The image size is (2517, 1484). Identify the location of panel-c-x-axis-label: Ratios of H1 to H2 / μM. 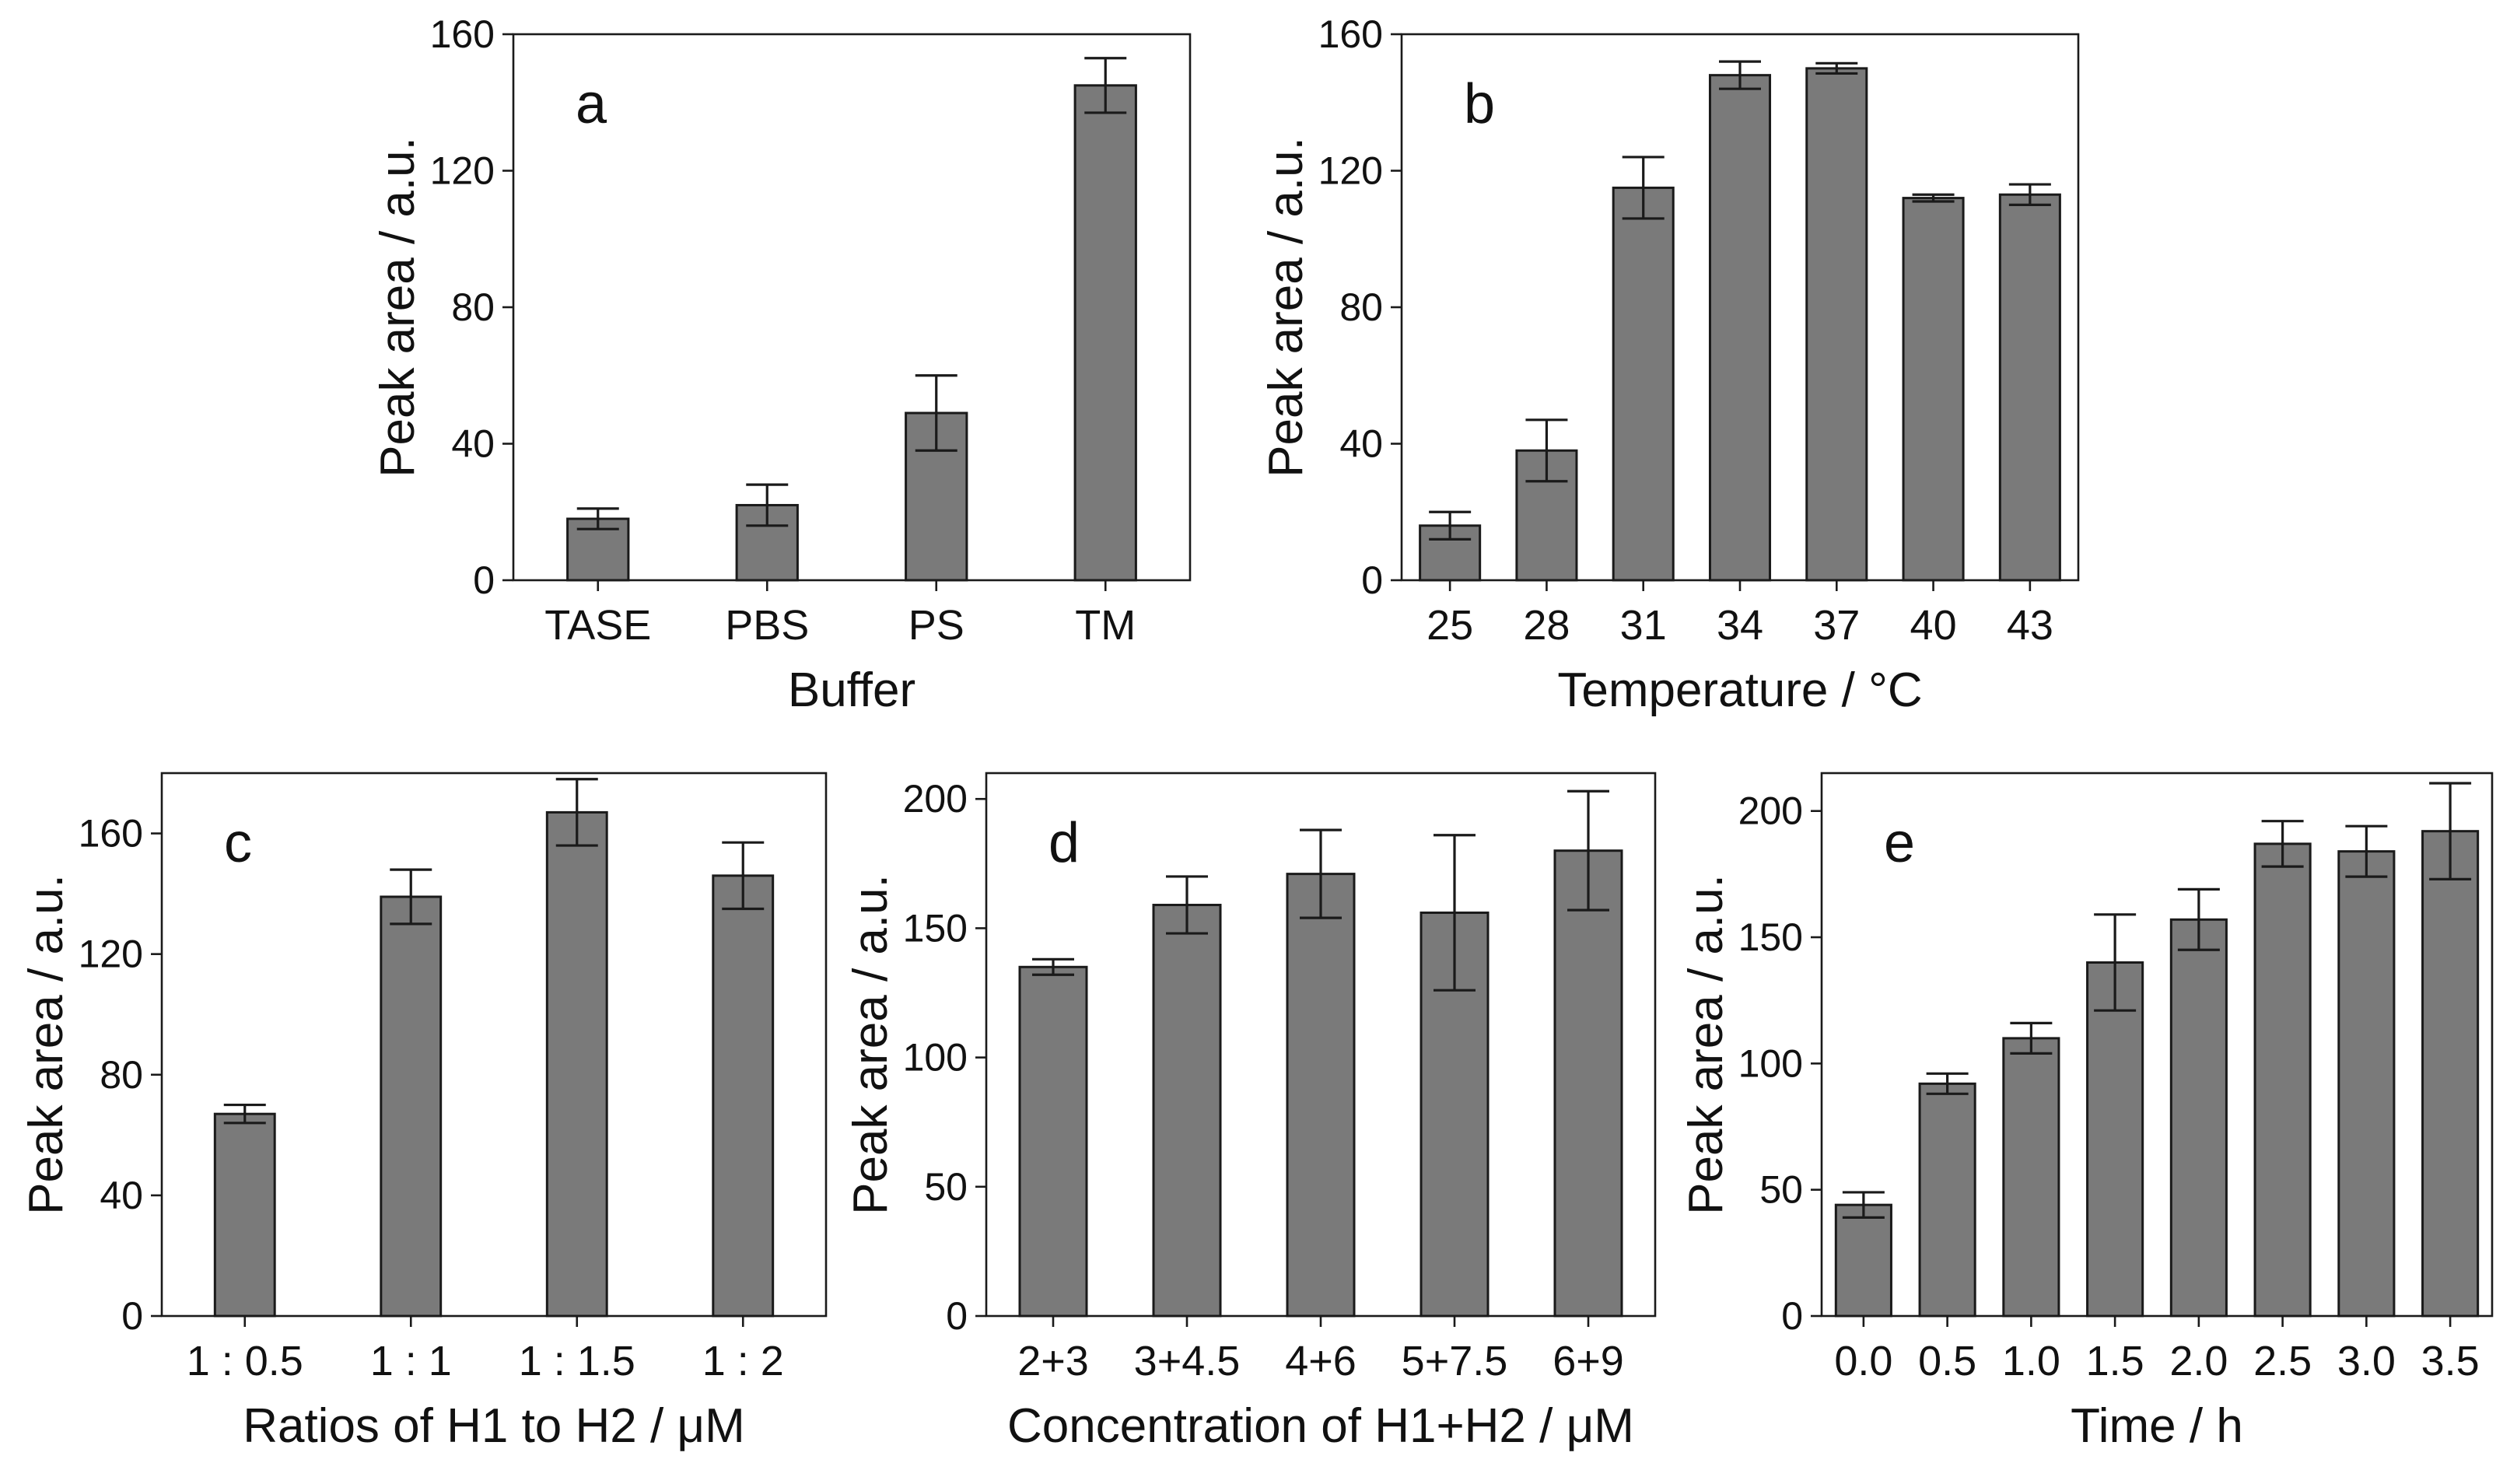
(494, 1426).